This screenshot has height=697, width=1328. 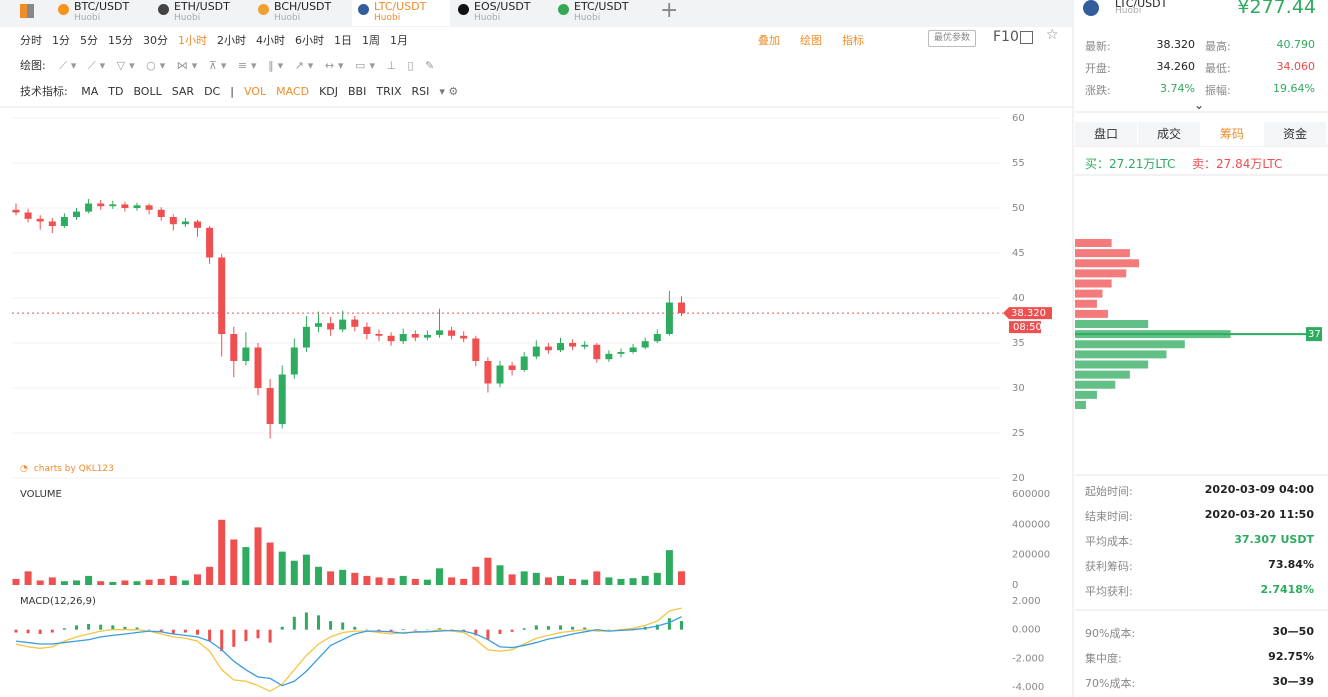 What do you see at coordinates (1026, 37) in the screenshot?
I see `fullscreen-icon` at bounding box center [1026, 37].